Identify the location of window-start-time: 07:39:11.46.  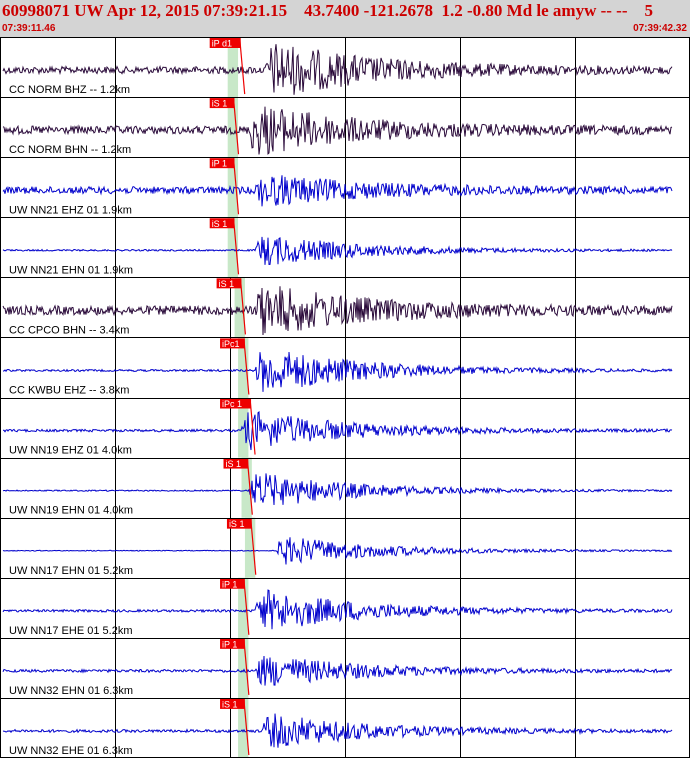
(29, 28).